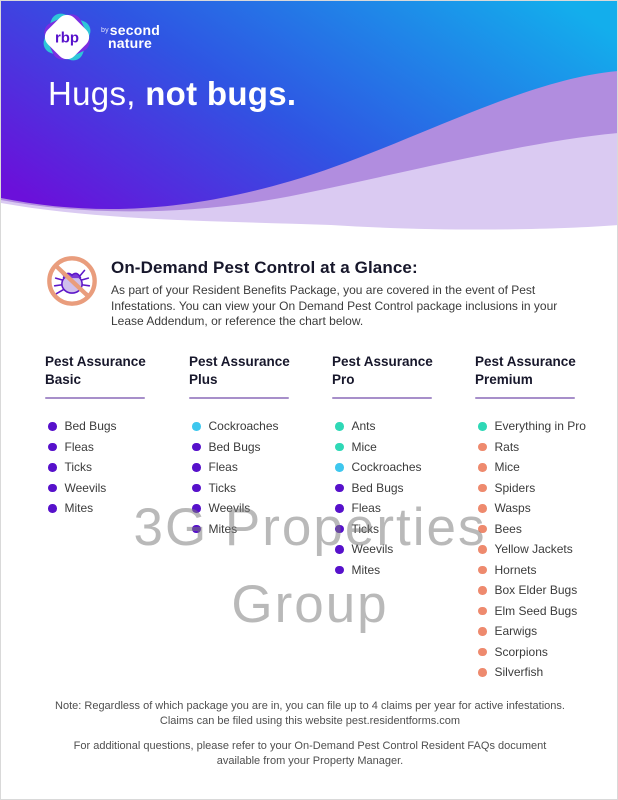 The height and width of the screenshot is (800, 618). I want to click on list-item: Bees, so click(547, 529).